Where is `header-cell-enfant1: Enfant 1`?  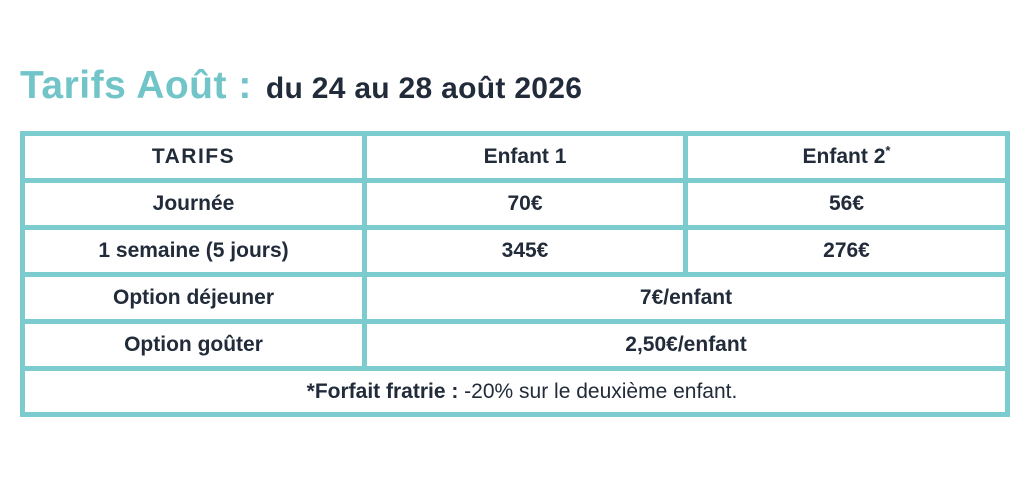
header-cell-enfant1: Enfant 1 is located at coordinates (525, 157).